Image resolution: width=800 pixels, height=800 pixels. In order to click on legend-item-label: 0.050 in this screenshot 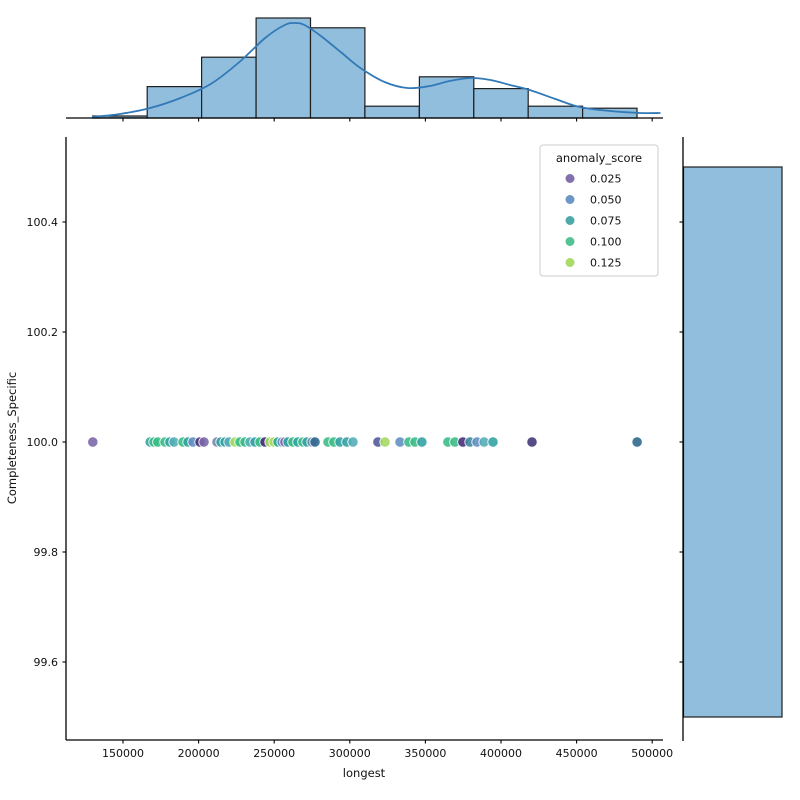, I will do `click(606, 199)`.